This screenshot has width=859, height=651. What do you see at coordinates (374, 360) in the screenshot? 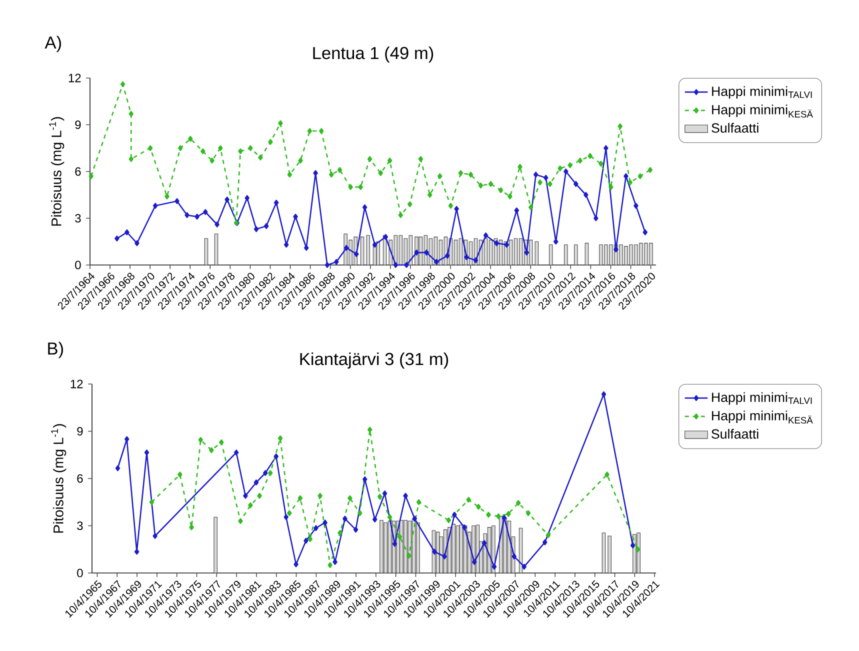
I see `chart-title: Kiantajärvi 3 (31 m)` at bounding box center [374, 360].